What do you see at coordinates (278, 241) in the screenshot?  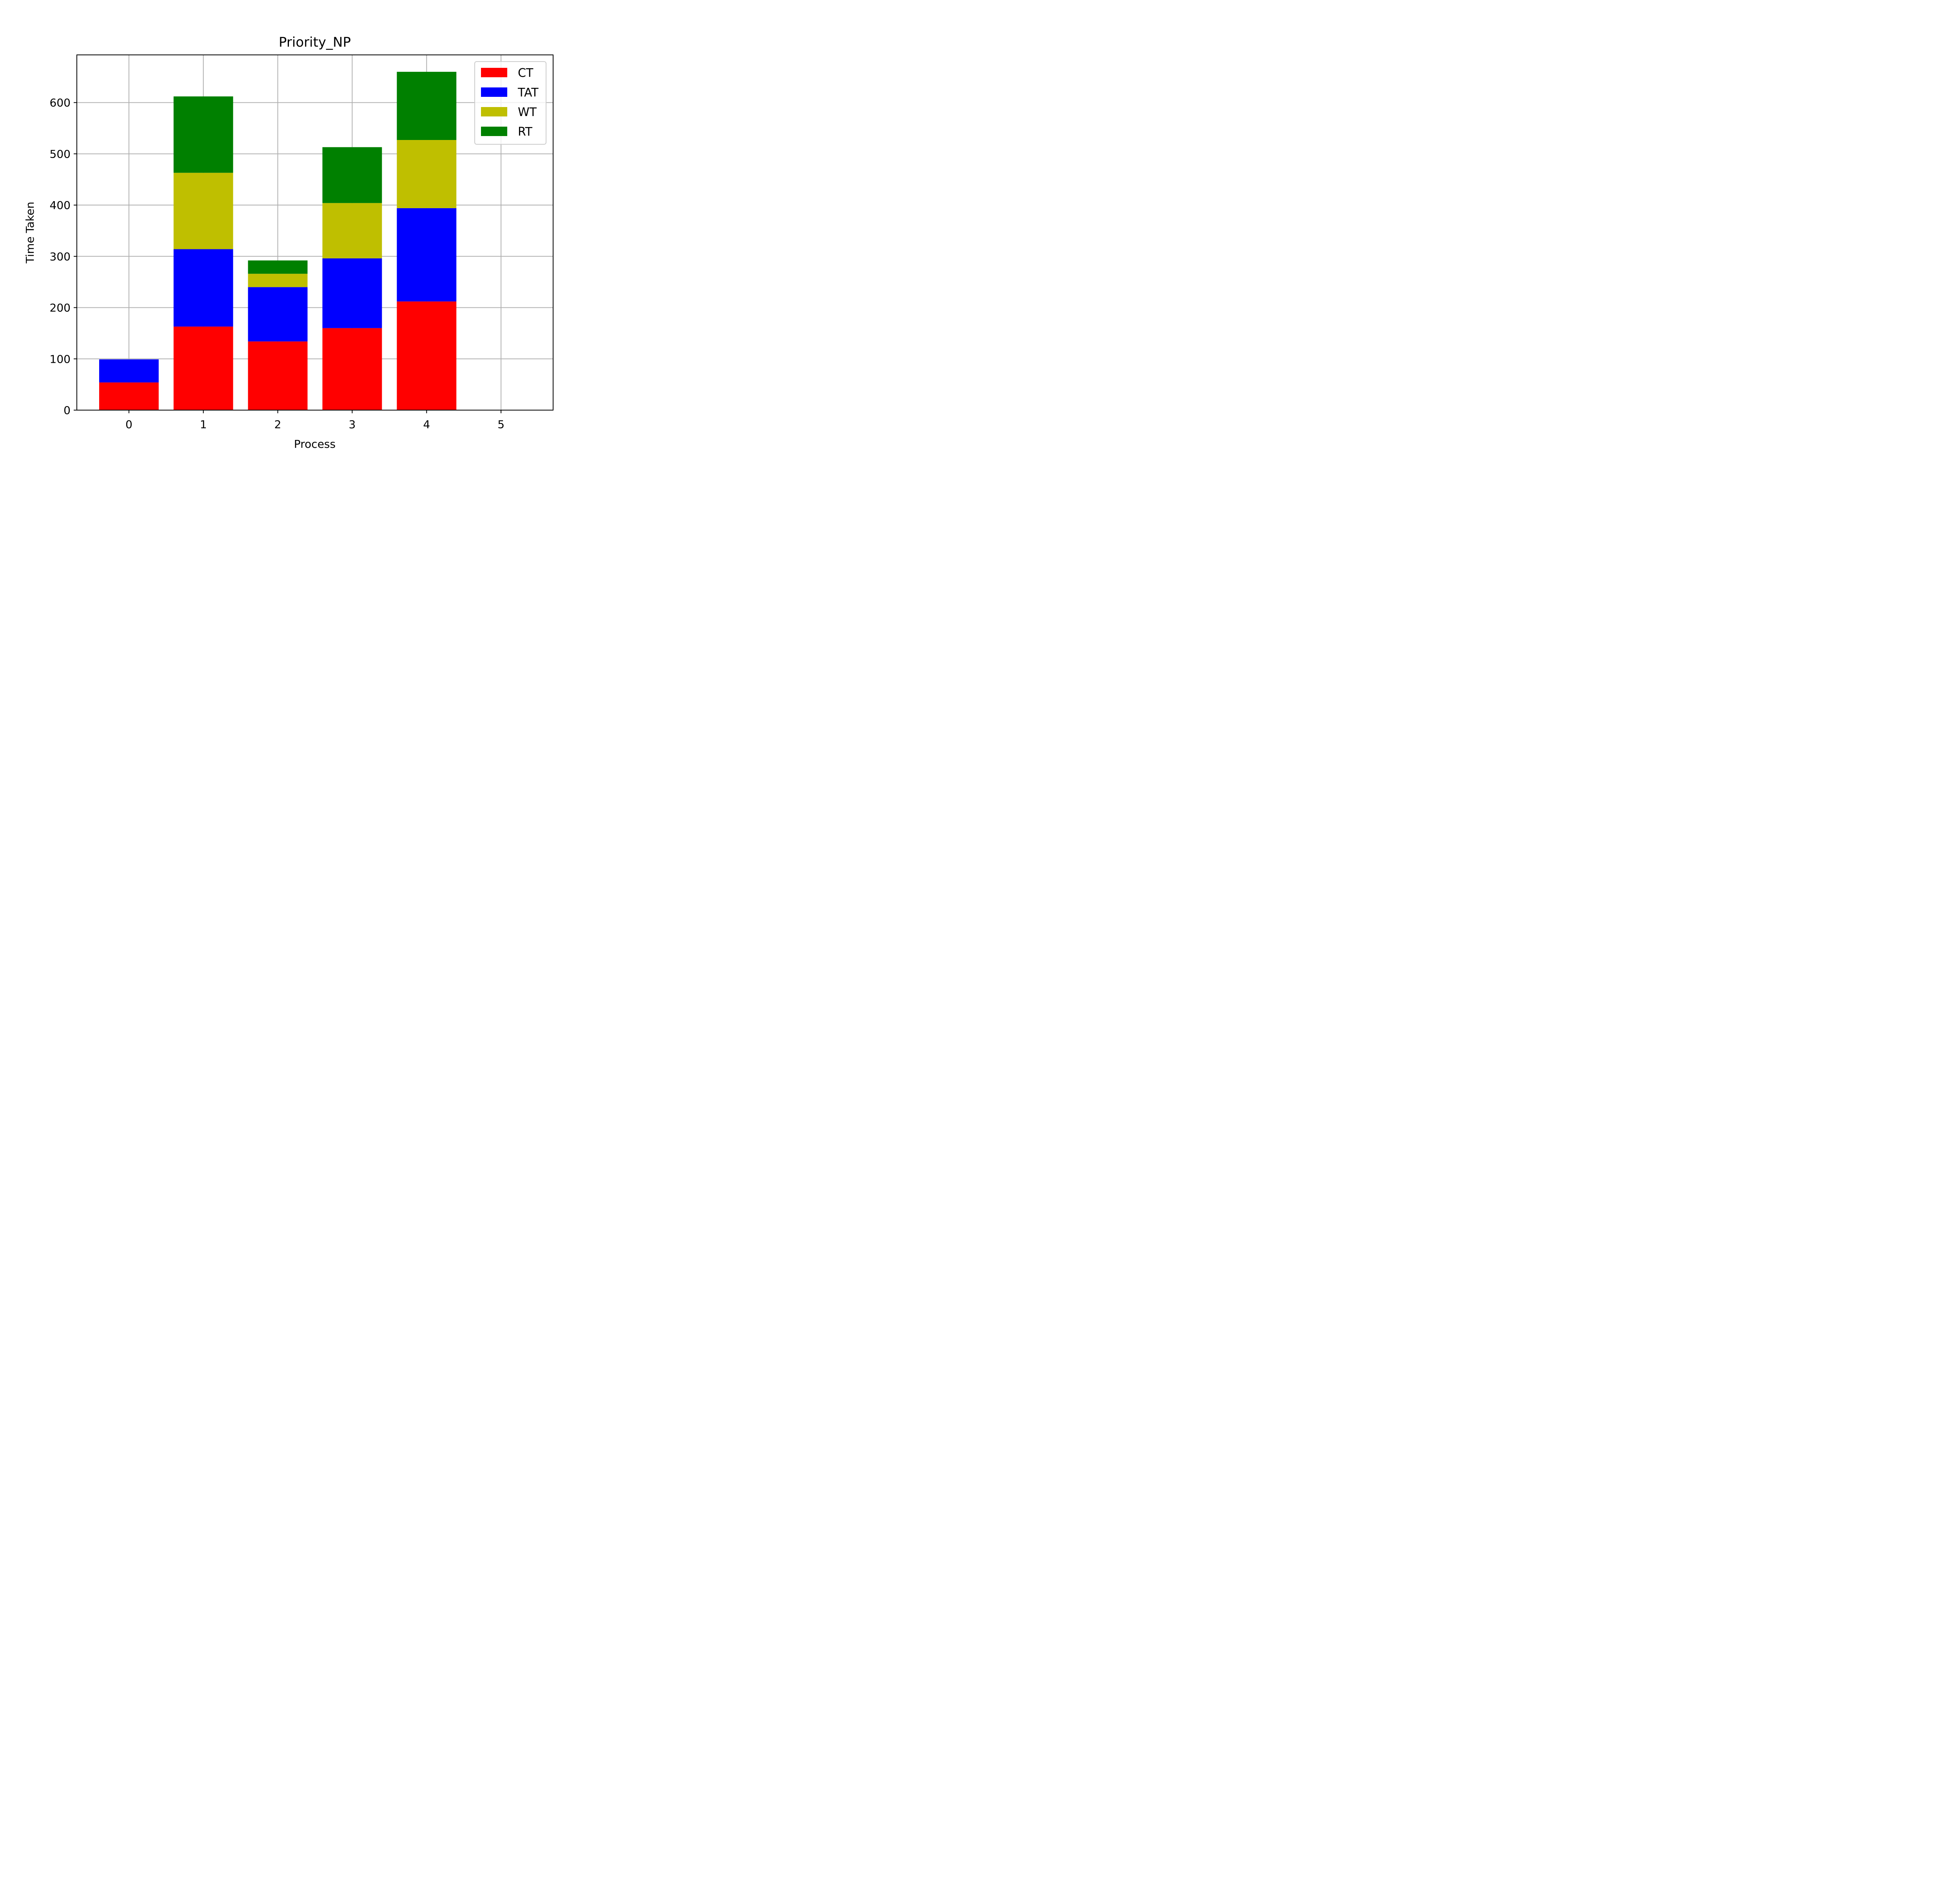 I see `bars` at bounding box center [278, 241].